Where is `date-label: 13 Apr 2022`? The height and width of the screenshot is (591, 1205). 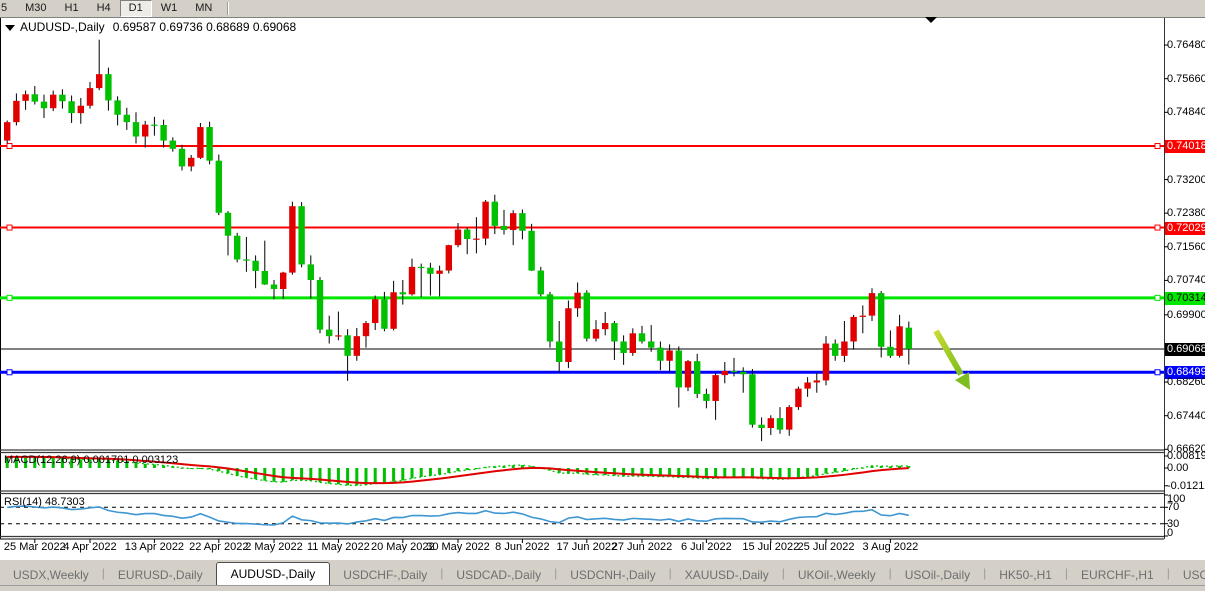
date-label: 13 Apr 2022 is located at coordinates (154, 547).